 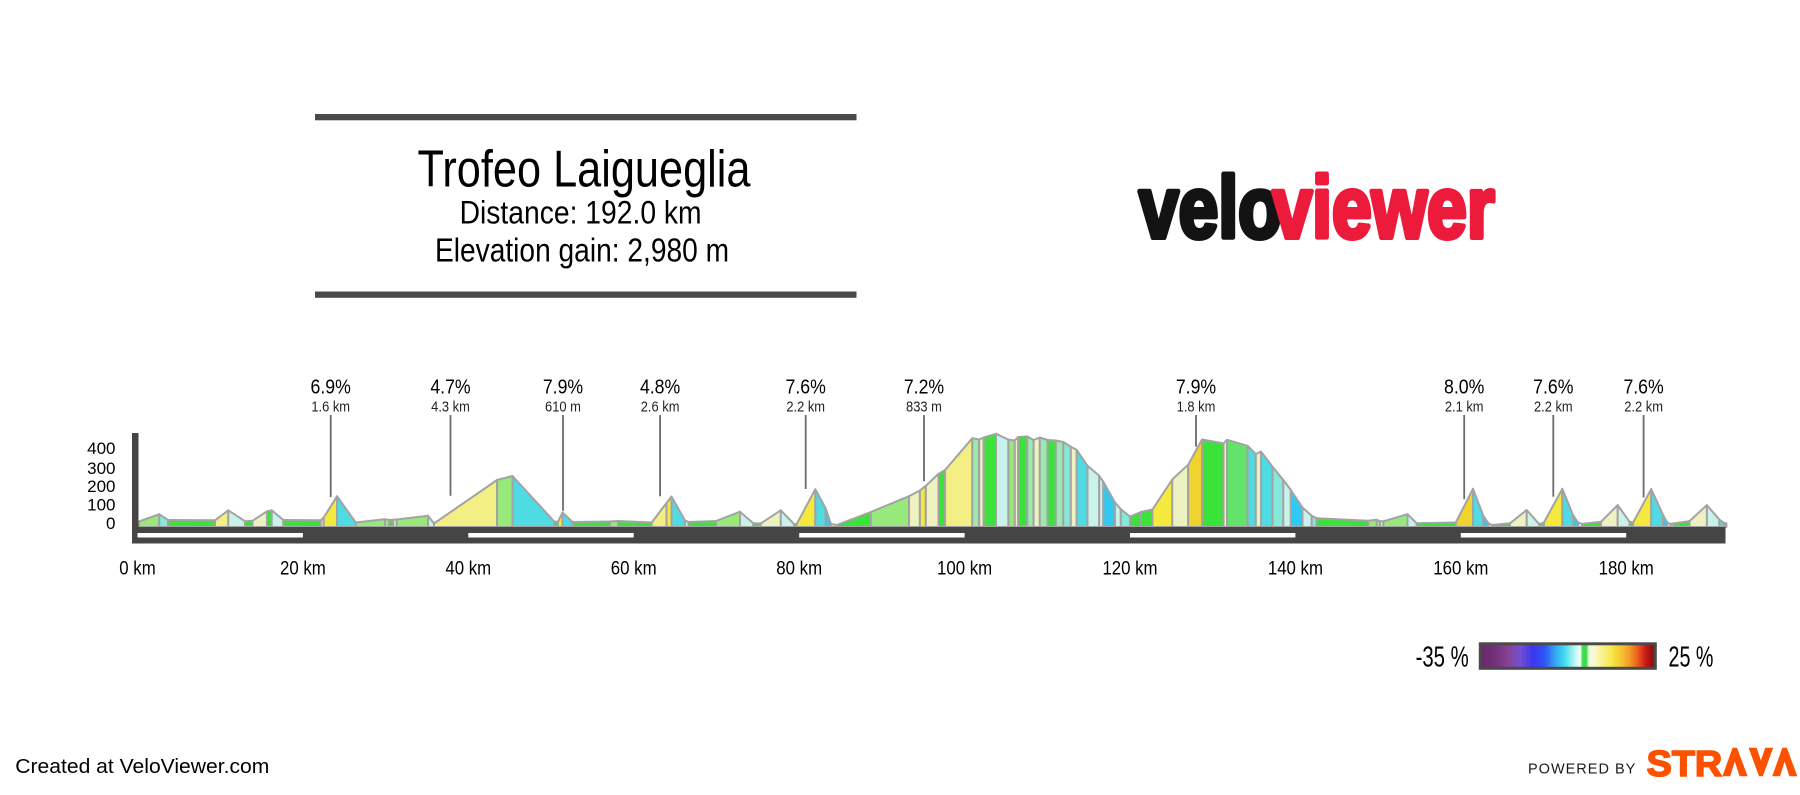 What do you see at coordinates (799, 569) in the screenshot?
I see `svg-text: 80 km` at bounding box center [799, 569].